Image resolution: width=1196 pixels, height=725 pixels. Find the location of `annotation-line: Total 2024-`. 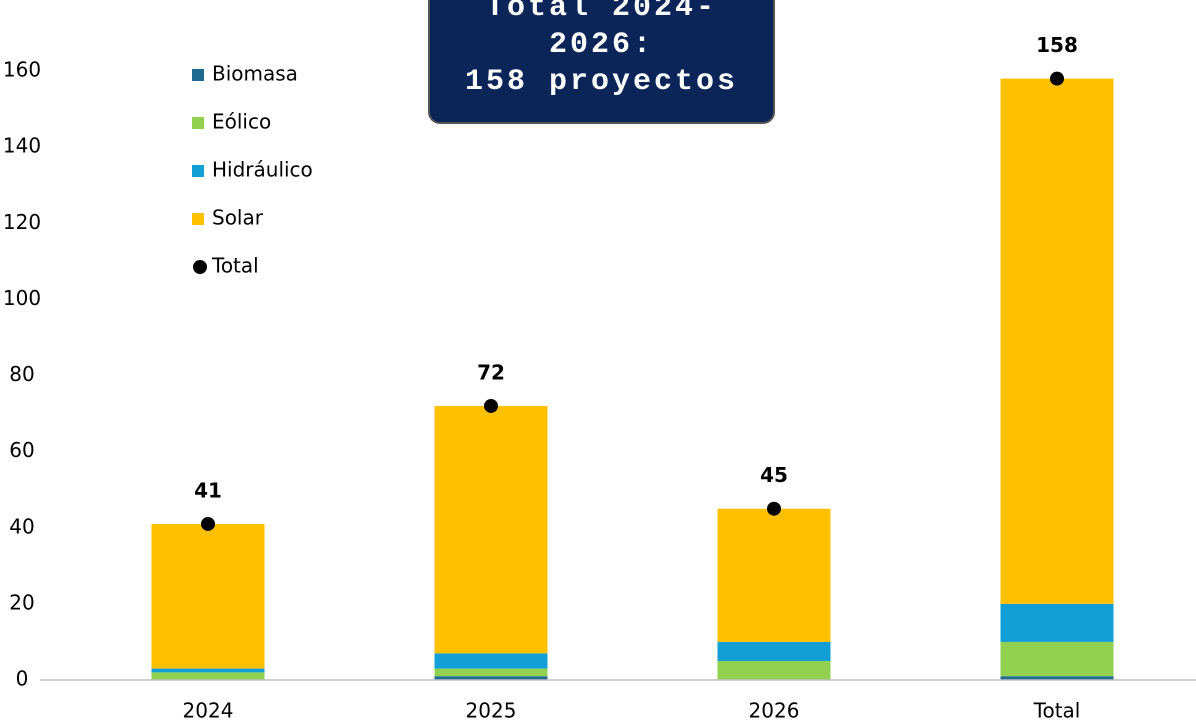

annotation-line: Total 2024- is located at coordinates (601, 12).